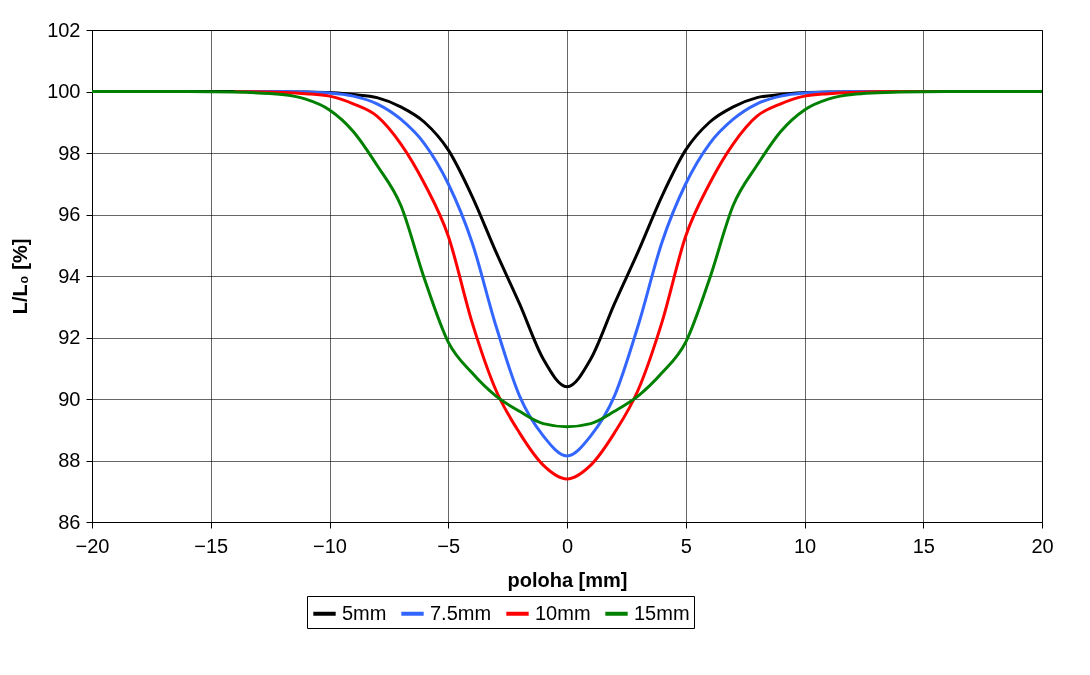 The image size is (1090, 675). I want to click on y-tick-label: 96, so click(69, 214).